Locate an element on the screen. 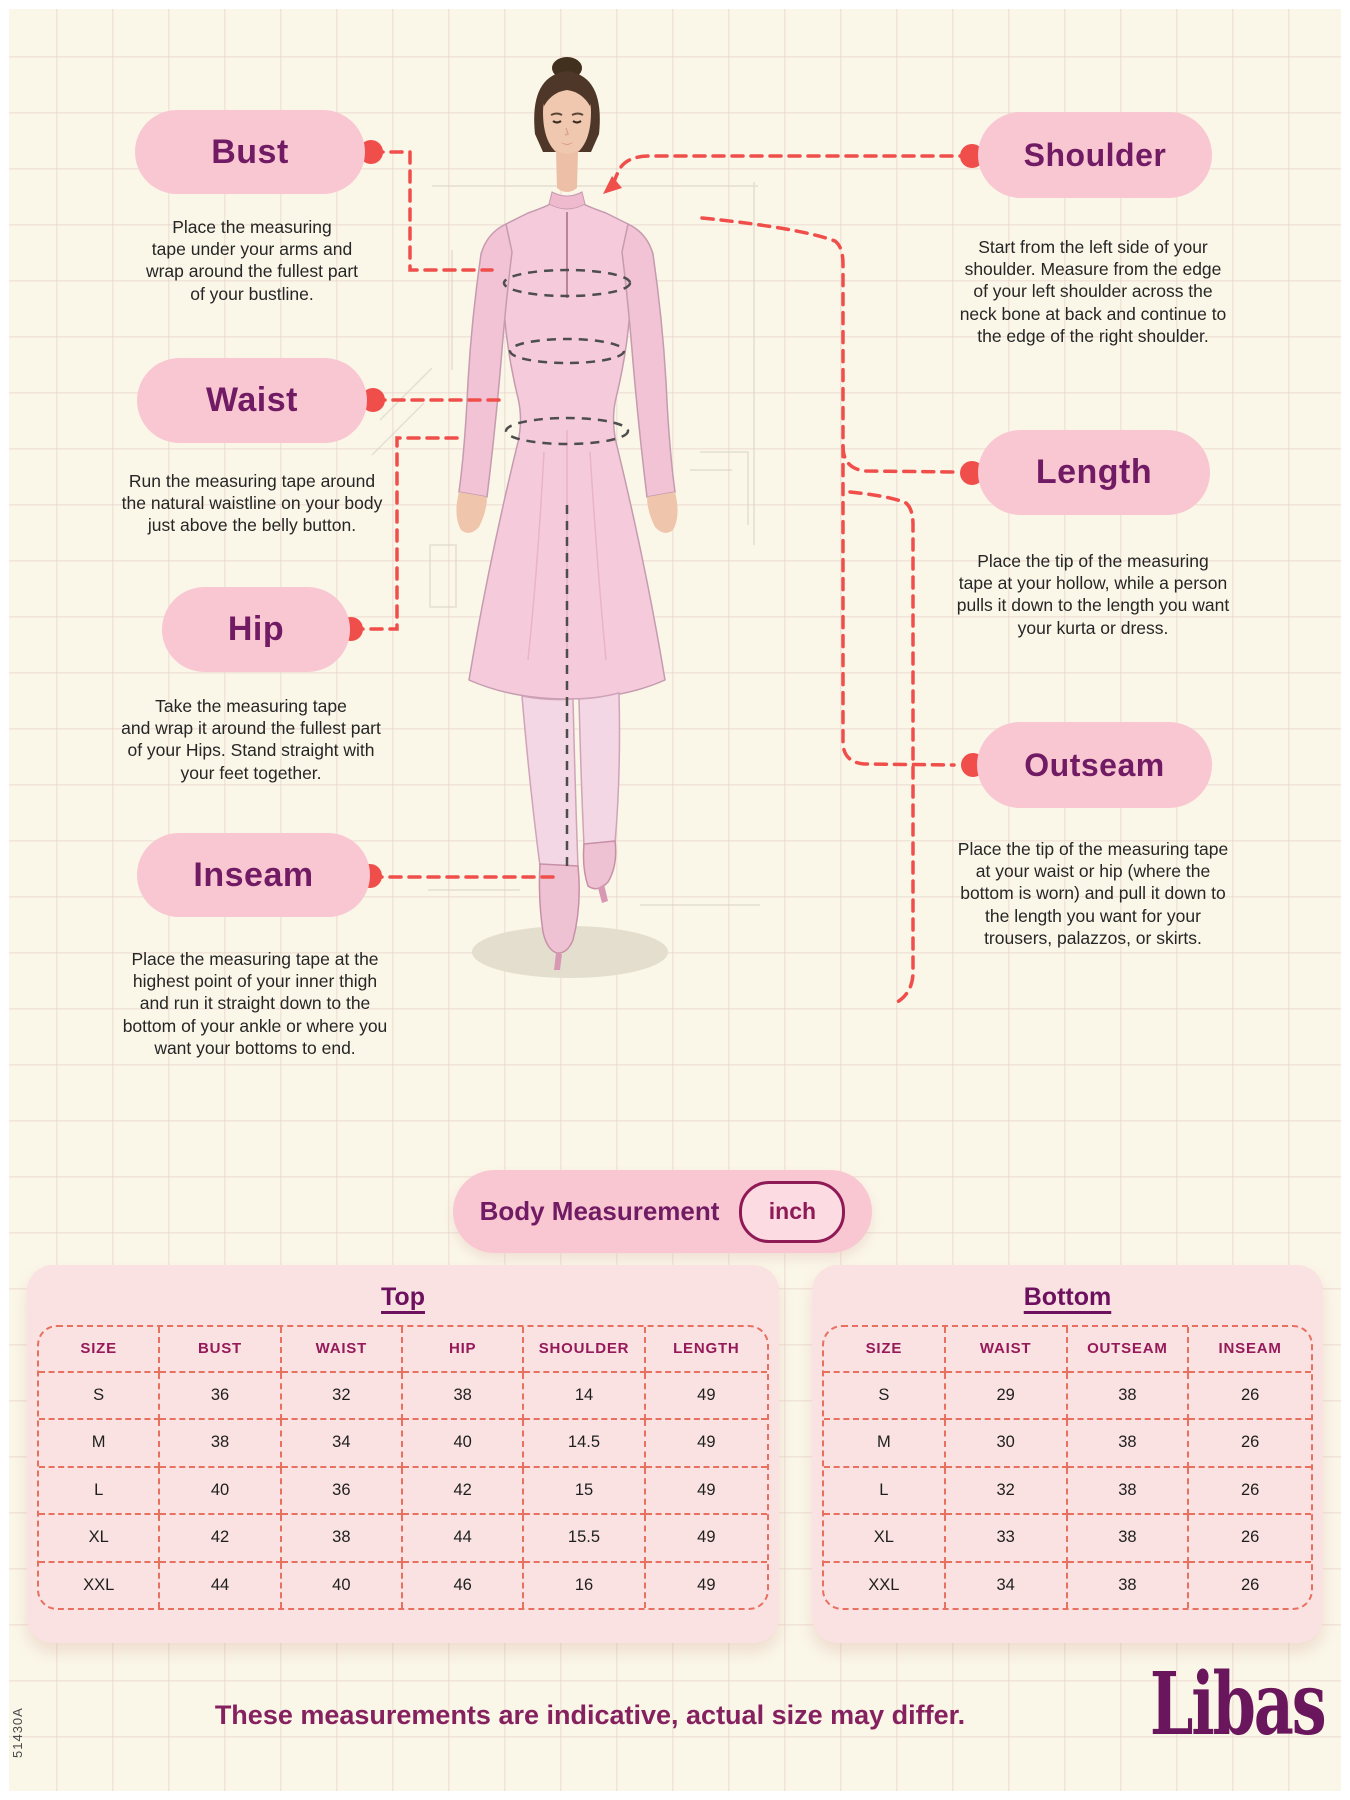 The image size is (1350, 1800). brand-logo: Libas is located at coordinates (1237, 1704).